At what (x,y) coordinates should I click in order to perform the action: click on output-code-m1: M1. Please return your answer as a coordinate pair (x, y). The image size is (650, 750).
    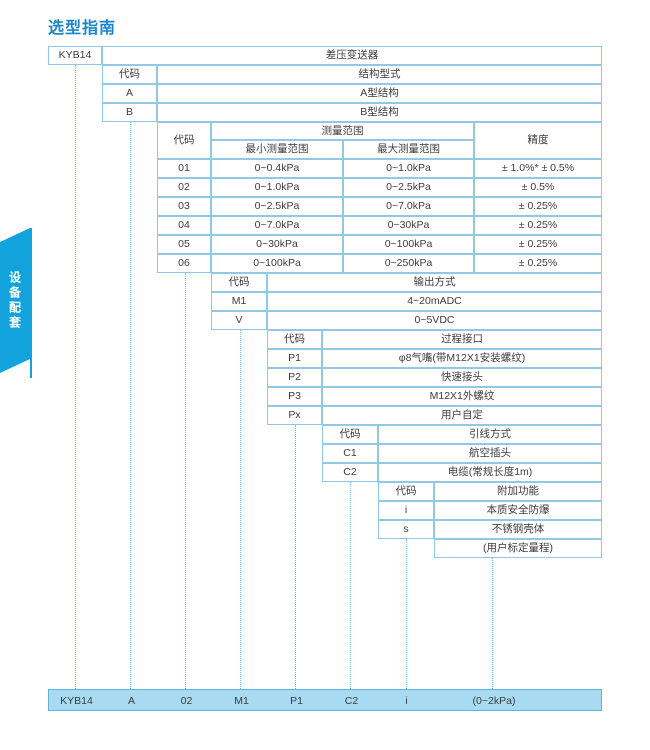
    Looking at the image, I should click on (239, 301).